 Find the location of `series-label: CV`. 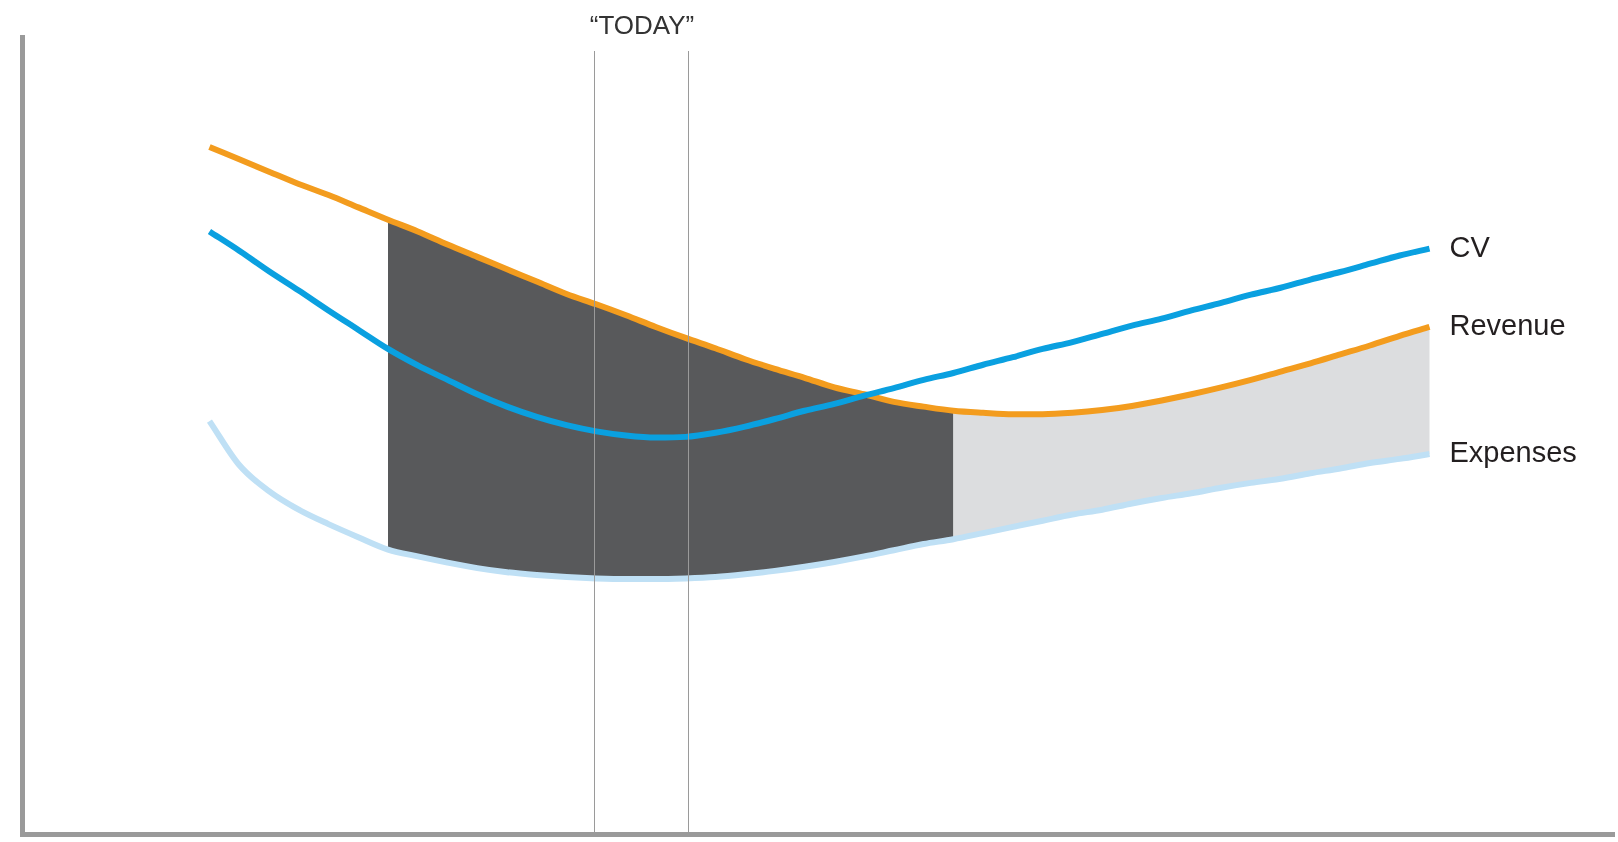

series-label: CV is located at coordinates (1470, 246).